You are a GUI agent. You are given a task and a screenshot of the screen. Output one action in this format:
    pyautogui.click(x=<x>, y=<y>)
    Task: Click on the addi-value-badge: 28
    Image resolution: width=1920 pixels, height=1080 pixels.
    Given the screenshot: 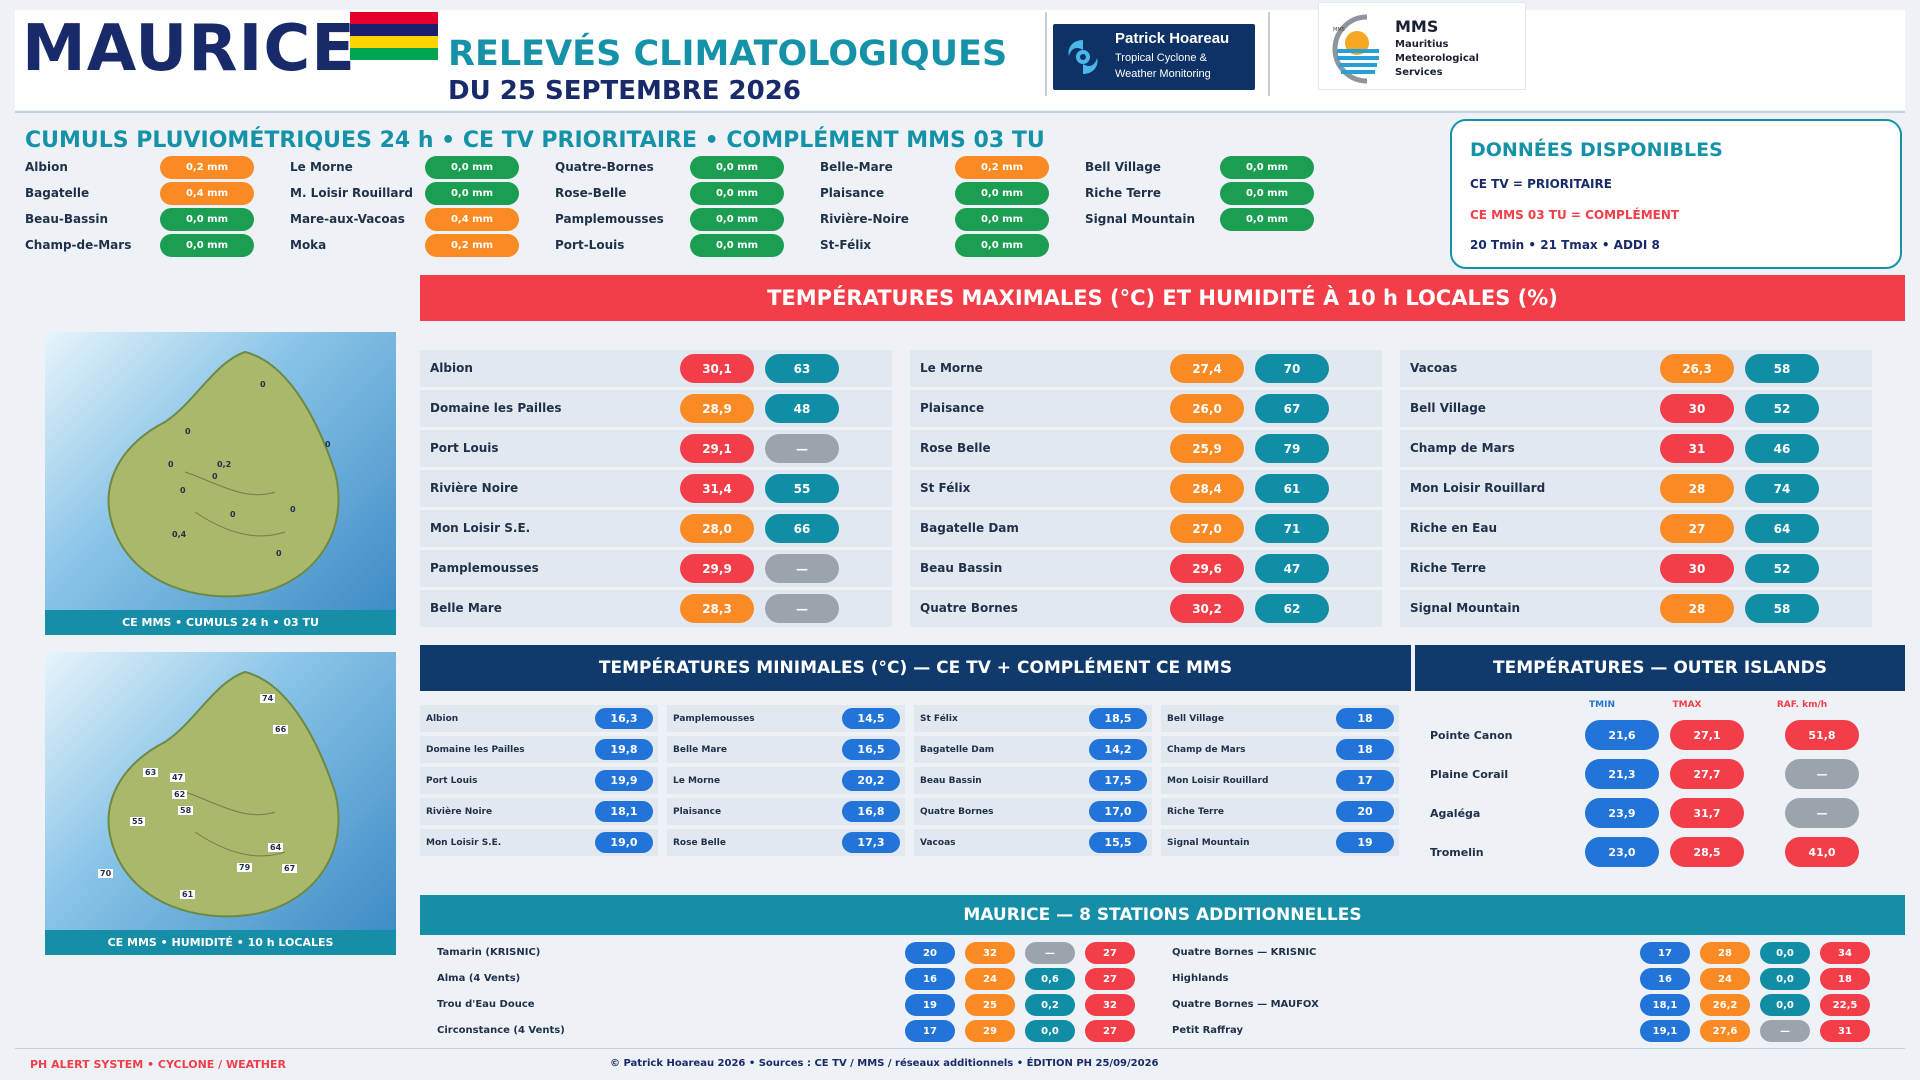 What is the action you would take?
    pyautogui.click(x=1725, y=953)
    